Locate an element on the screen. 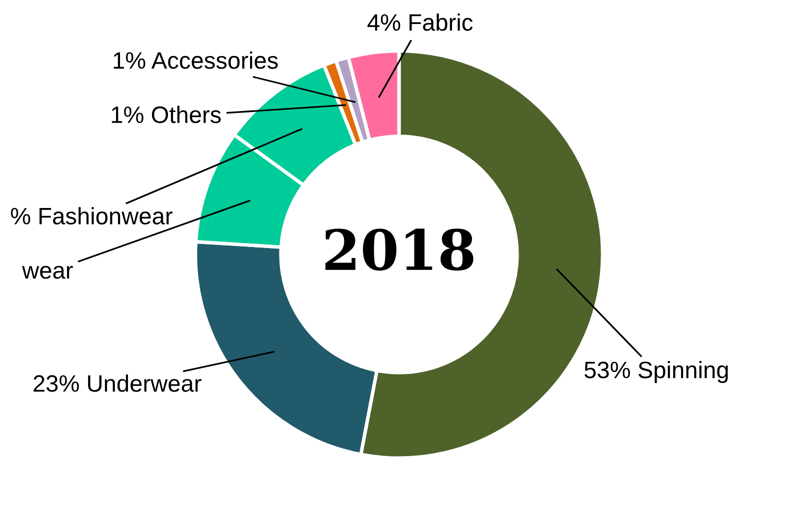  slice-label: % Fashionwear is located at coordinates (91, 215).